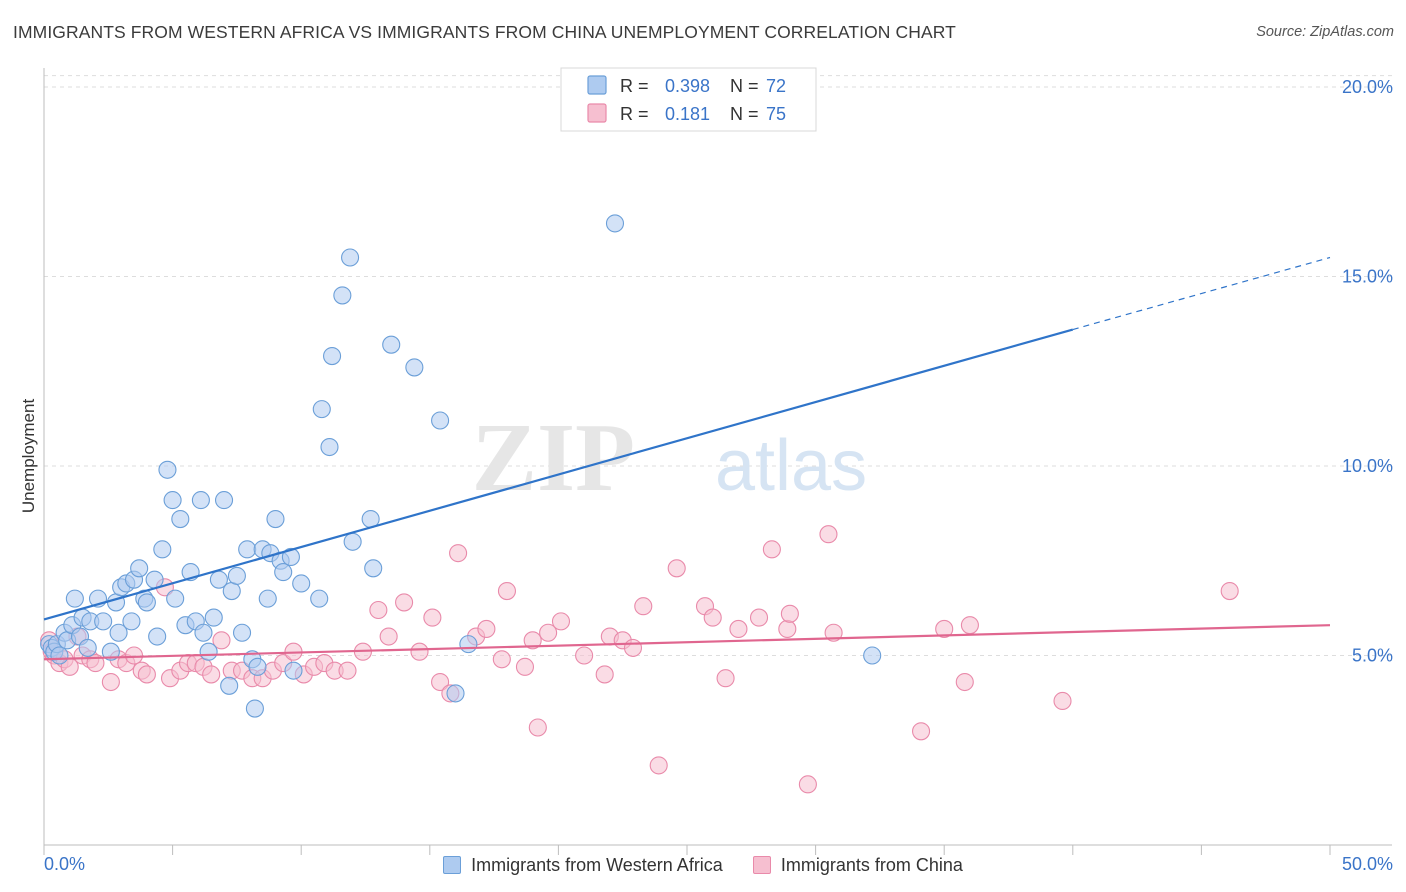 The image size is (1406, 892). I want to click on legend-r-value: 0.181, so click(687, 114).